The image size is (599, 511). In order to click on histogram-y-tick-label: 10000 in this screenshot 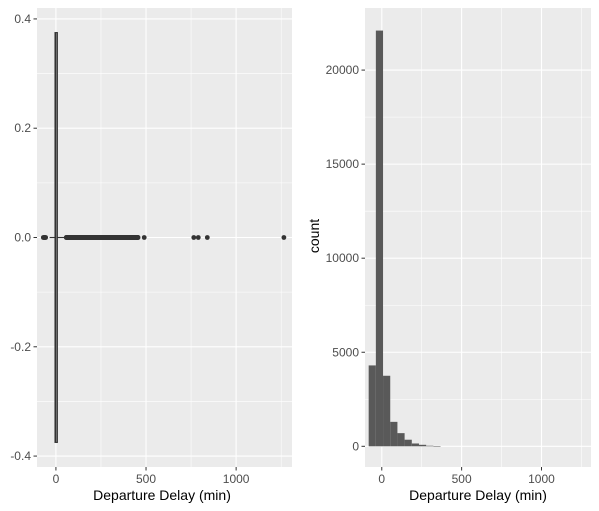, I will do `click(343, 258)`.